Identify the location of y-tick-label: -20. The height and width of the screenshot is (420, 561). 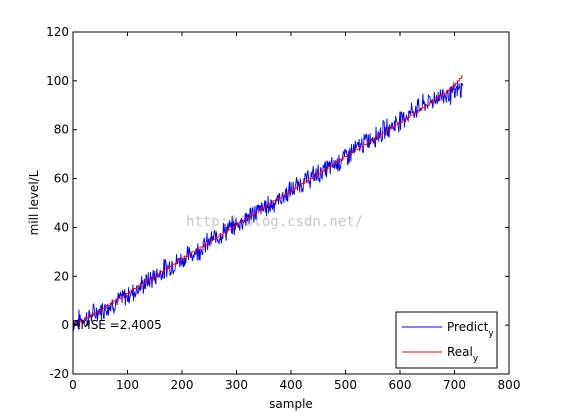
(59, 374).